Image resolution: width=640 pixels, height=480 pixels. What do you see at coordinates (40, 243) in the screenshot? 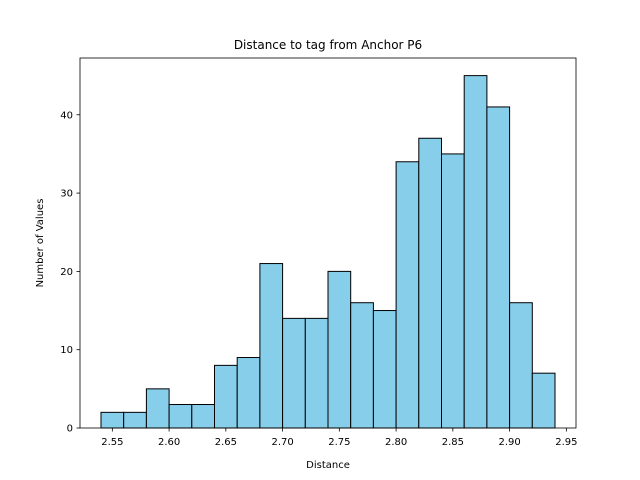
I see `y-axis-label: Number of Values` at bounding box center [40, 243].